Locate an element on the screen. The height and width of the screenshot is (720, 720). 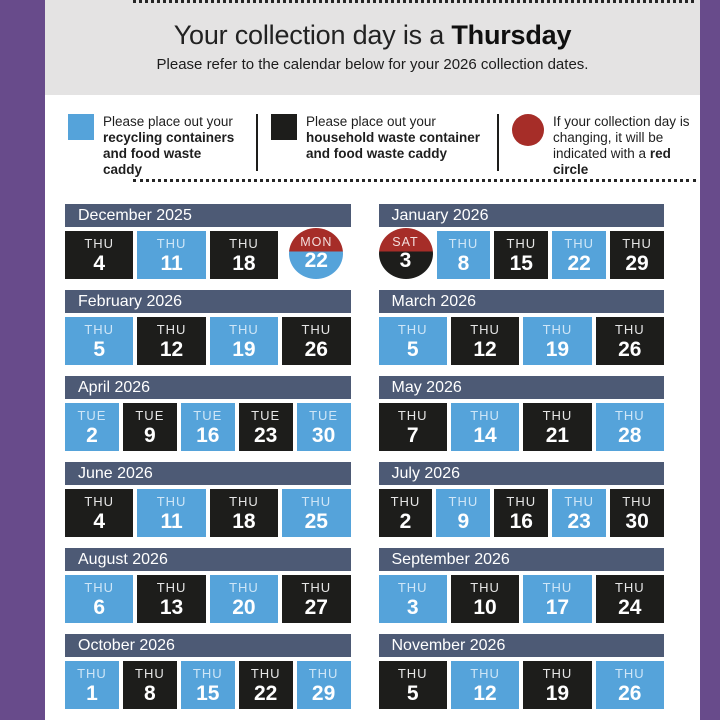
date-cell: TUE 23 is located at coordinates (265, 427).